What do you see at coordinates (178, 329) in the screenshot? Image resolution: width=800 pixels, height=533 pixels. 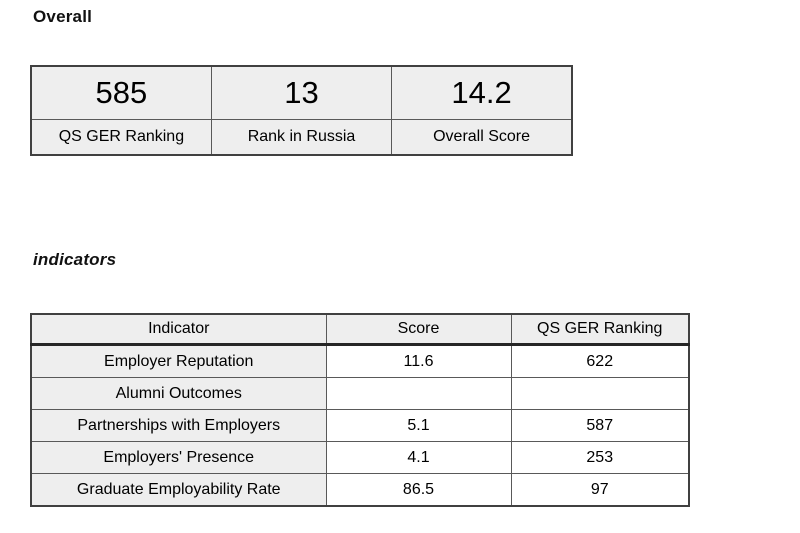 I see `column-header-indicator: Indicator` at bounding box center [178, 329].